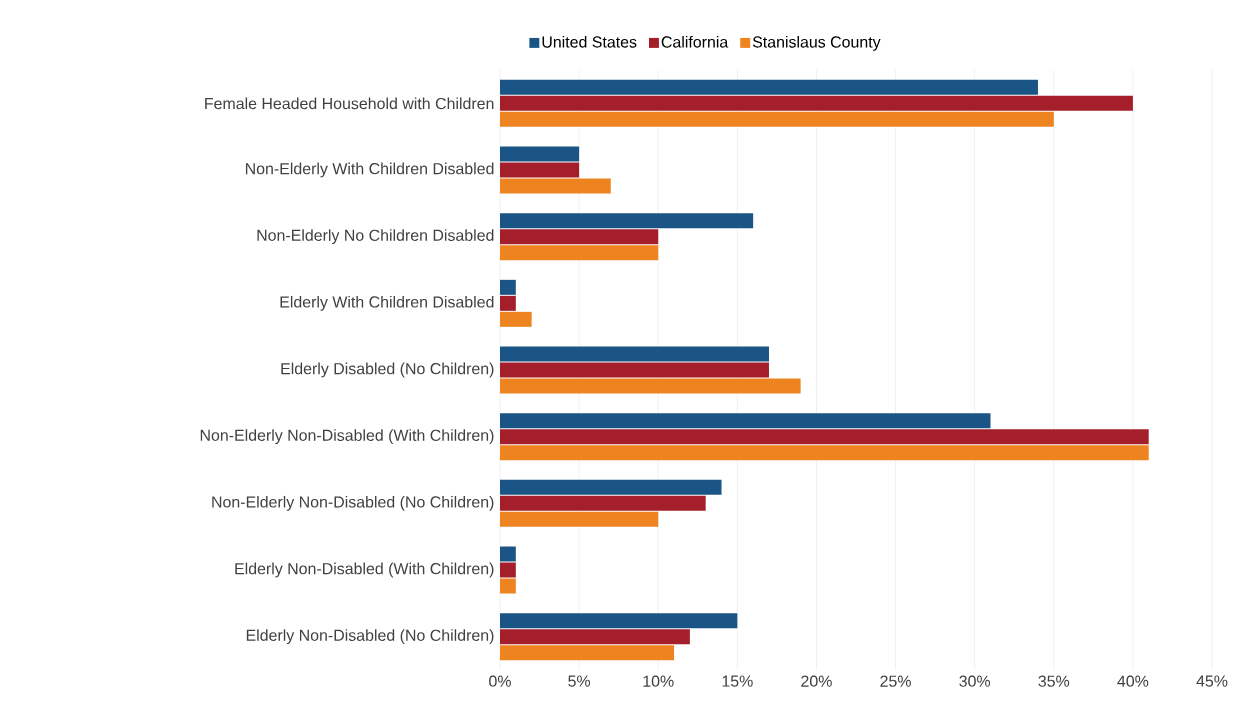 This screenshot has height=726, width=1244. Describe the element at coordinates (816, 681) in the screenshot. I see `x-tick-label: 20%` at that location.